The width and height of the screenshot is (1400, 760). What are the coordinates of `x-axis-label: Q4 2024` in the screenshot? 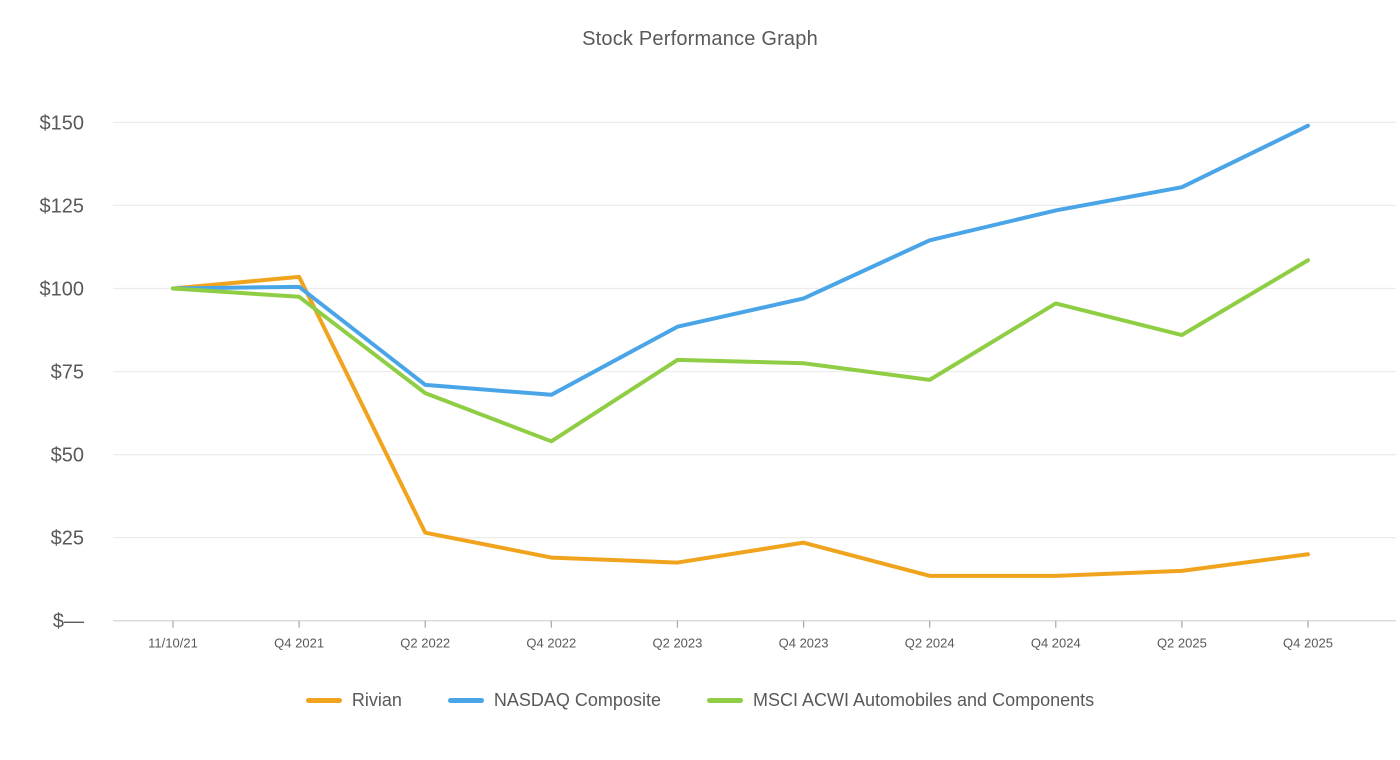 It's located at (1056, 643).